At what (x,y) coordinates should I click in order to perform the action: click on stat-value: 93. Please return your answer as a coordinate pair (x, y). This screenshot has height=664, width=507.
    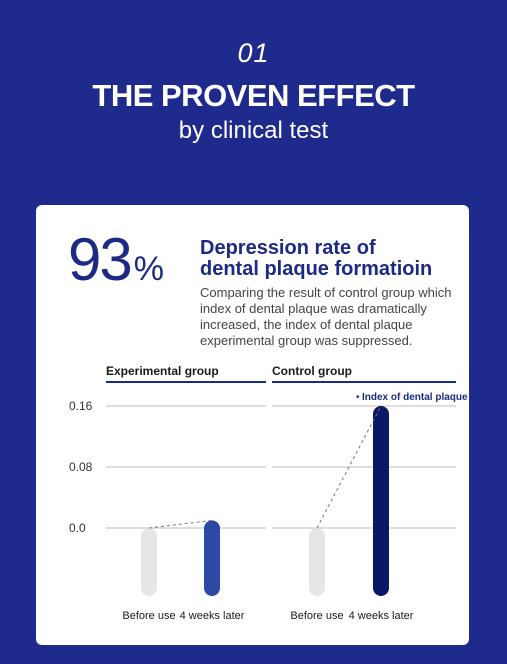
    Looking at the image, I should click on (100, 259).